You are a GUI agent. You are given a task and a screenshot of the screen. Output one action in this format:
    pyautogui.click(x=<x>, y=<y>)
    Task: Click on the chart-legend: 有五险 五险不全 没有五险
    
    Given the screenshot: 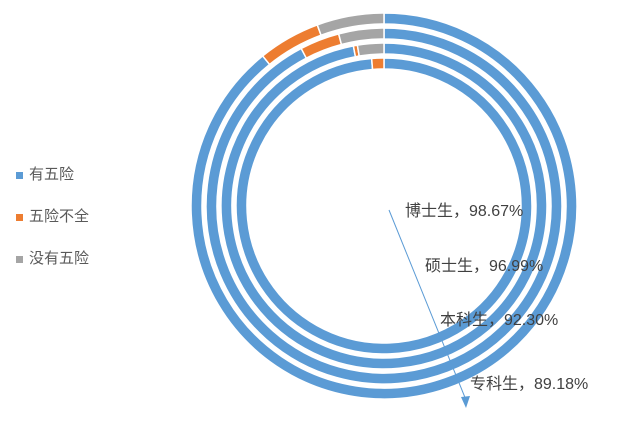 What is the action you would take?
    pyautogui.click(x=52, y=227)
    